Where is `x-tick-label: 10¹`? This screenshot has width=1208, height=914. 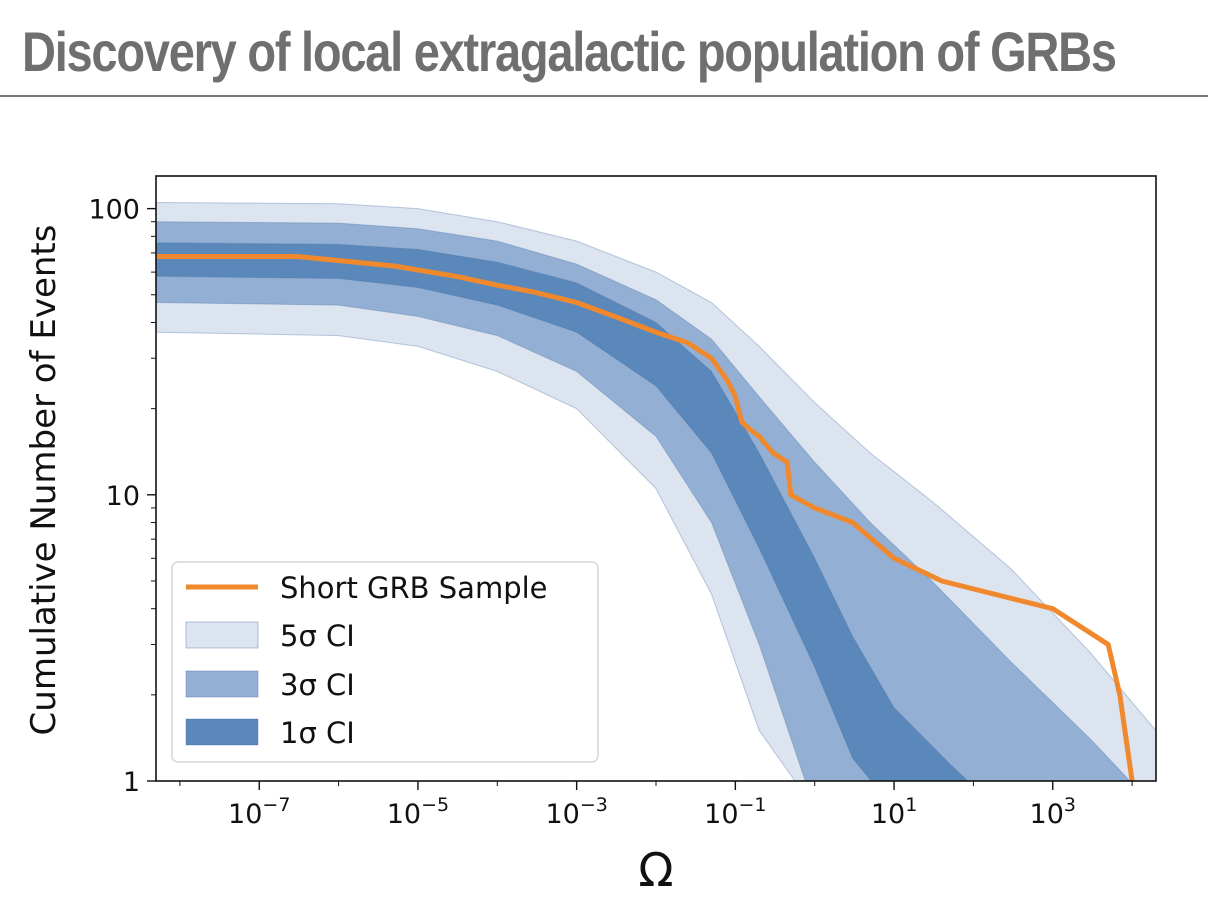
x-tick-label: 10¹ is located at coordinates (894, 812).